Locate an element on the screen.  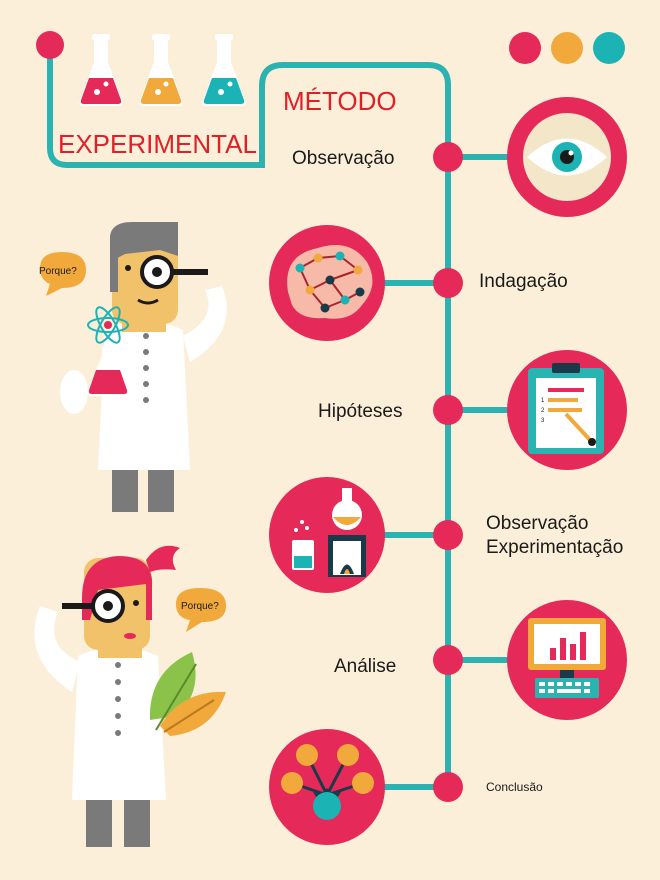
header-dot is located at coordinates (50, 45).